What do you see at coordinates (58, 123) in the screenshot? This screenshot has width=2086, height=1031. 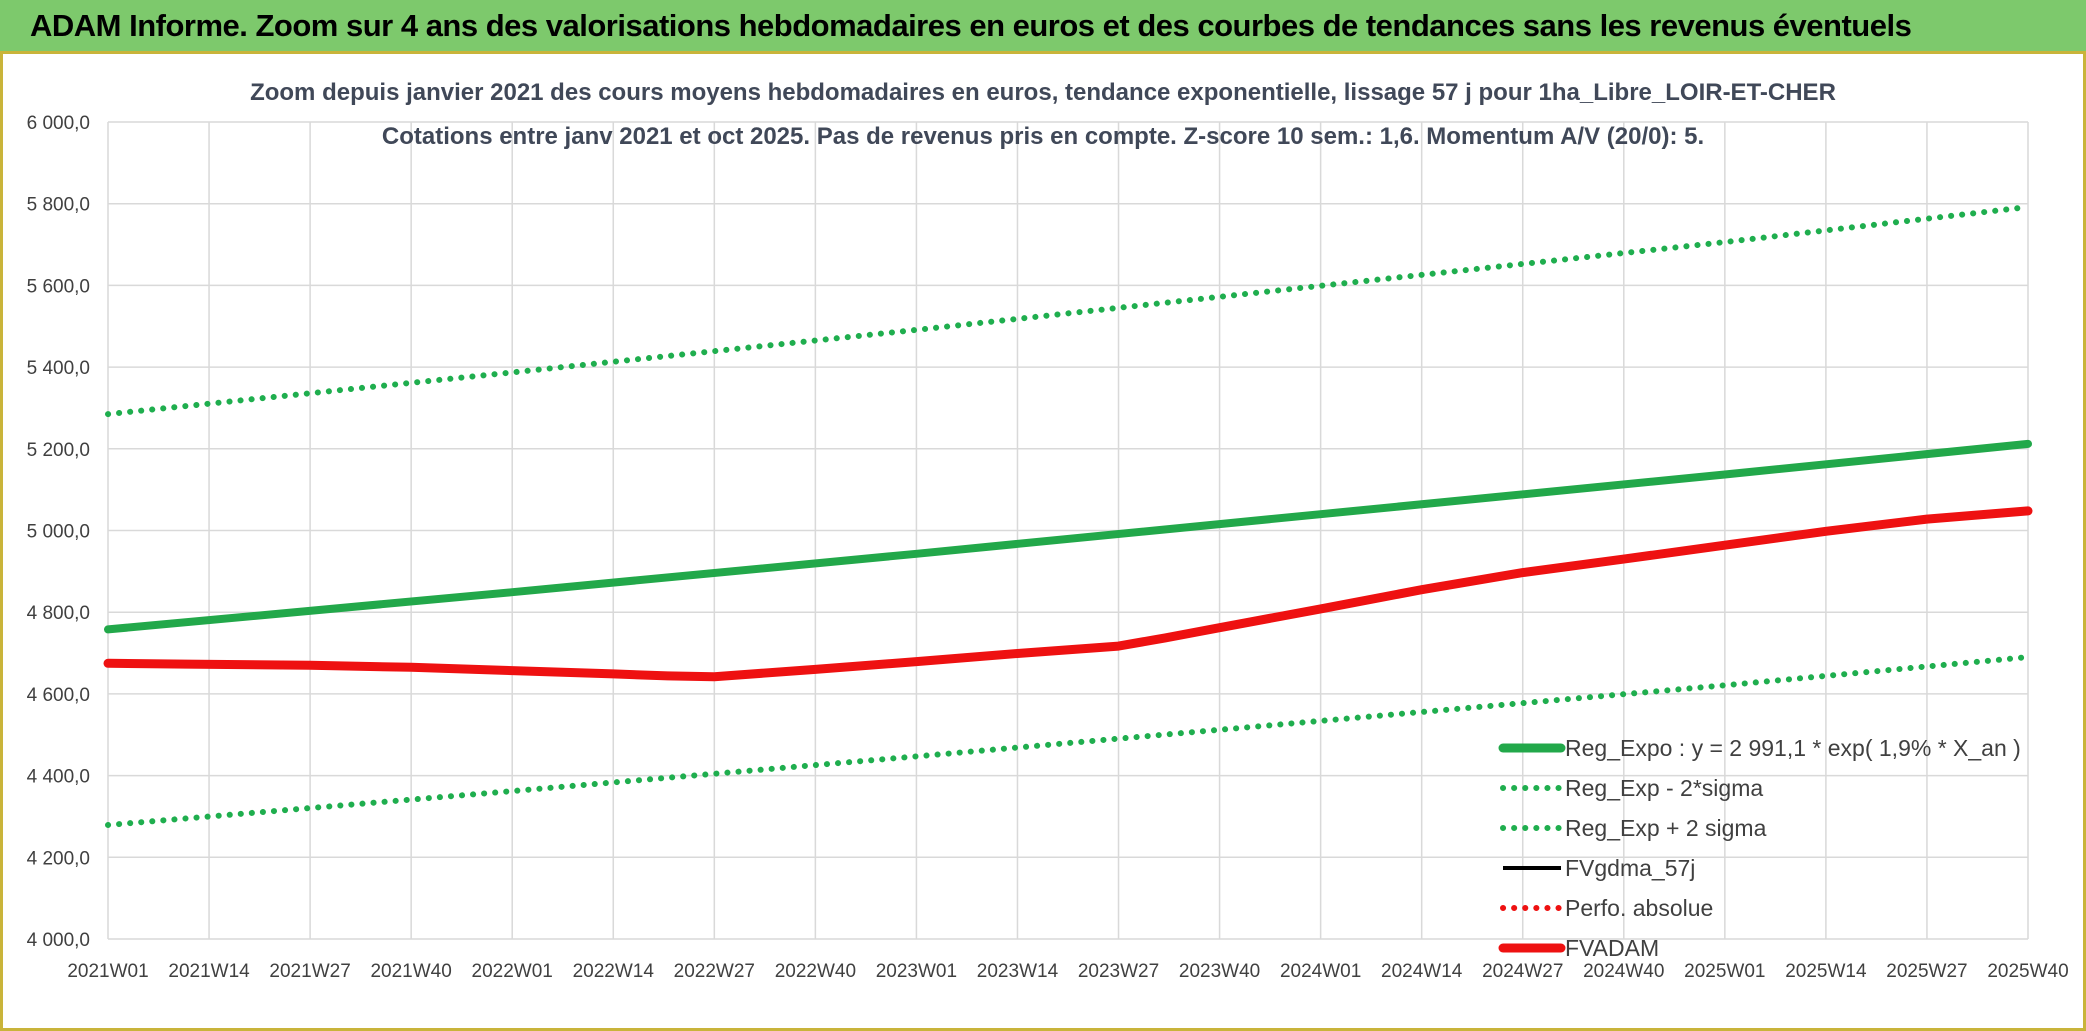 I see `y-tick-label: 6 000,0` at bounding box center [58, 123].